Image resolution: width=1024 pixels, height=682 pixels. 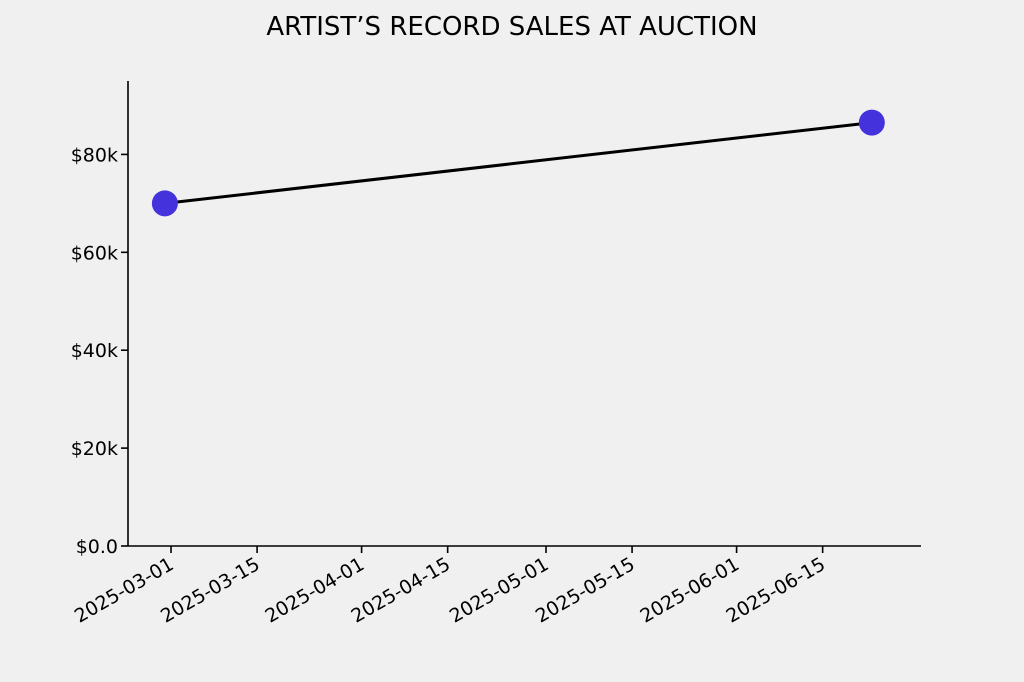 I want to click on plot-area, so click(x=518, y=163).